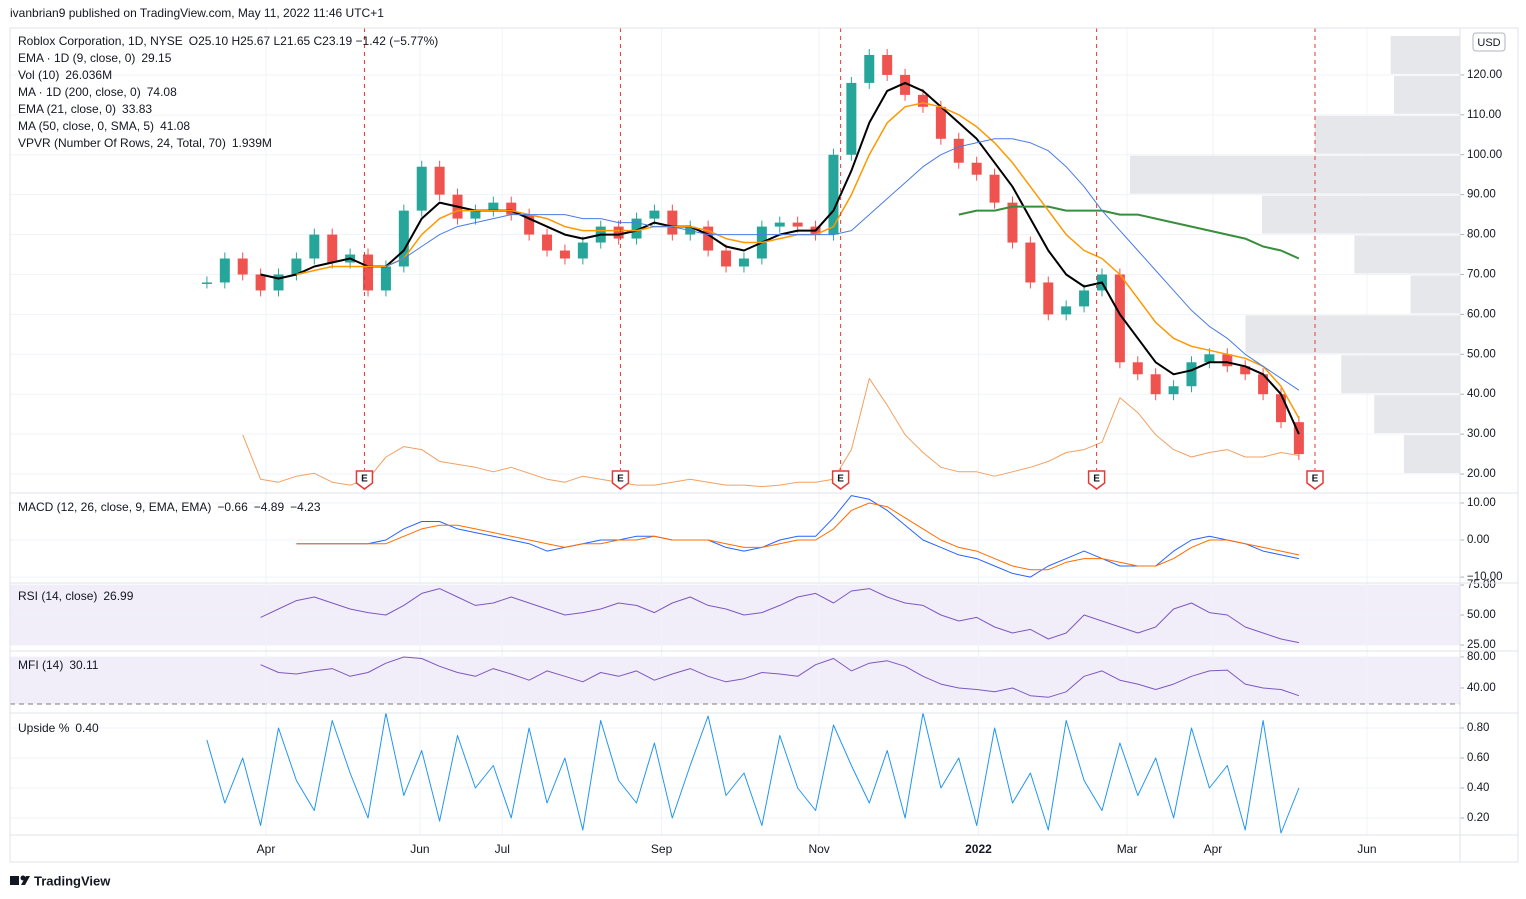  I want to click on legend-text: 0.40, so click(87, 728).